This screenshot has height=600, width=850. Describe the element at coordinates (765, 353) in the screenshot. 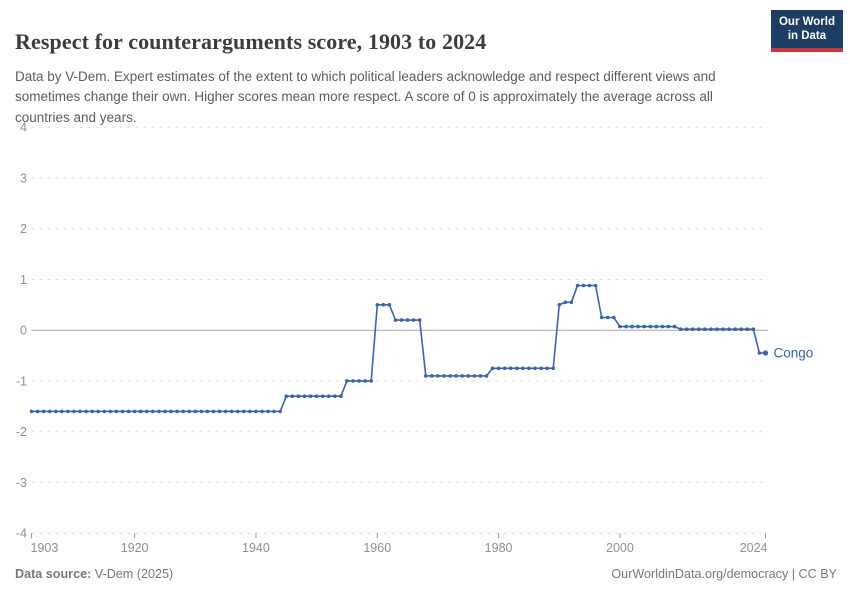

I see `congo-end-point` at that location.